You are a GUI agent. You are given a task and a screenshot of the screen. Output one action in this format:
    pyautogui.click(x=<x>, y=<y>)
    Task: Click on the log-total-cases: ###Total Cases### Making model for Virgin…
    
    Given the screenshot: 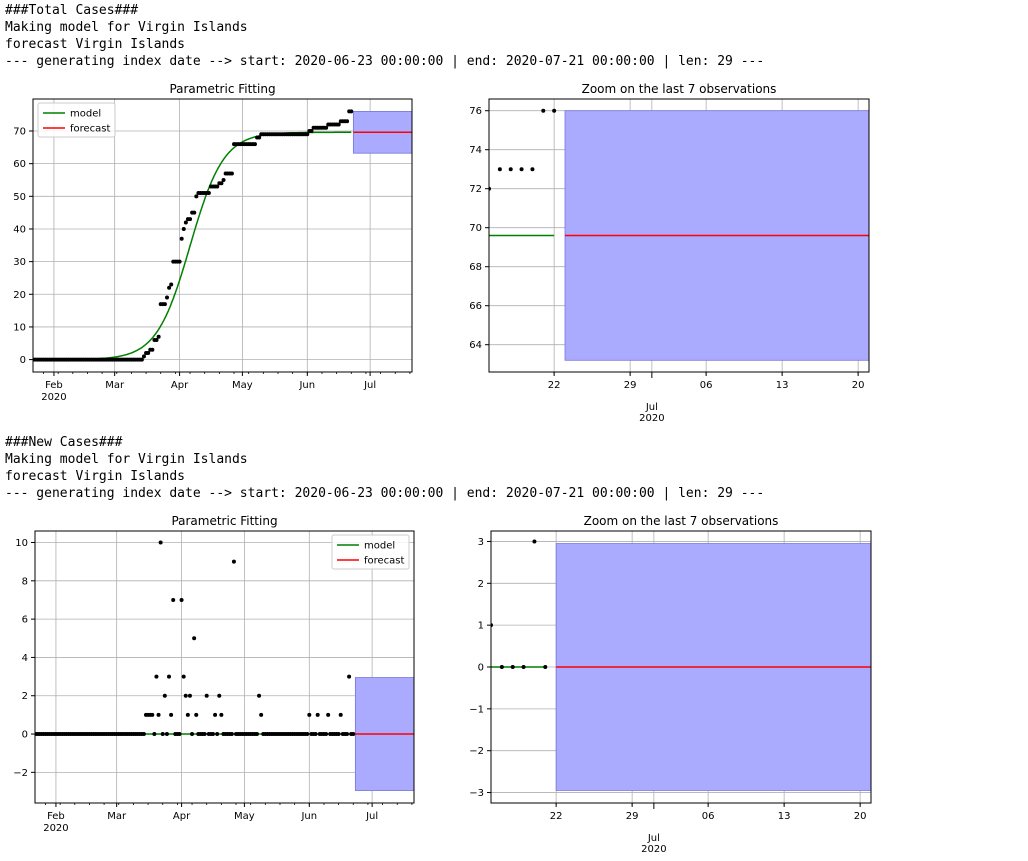 What is the action you would take?
    pyautogui.click(x=384, y=36)
    